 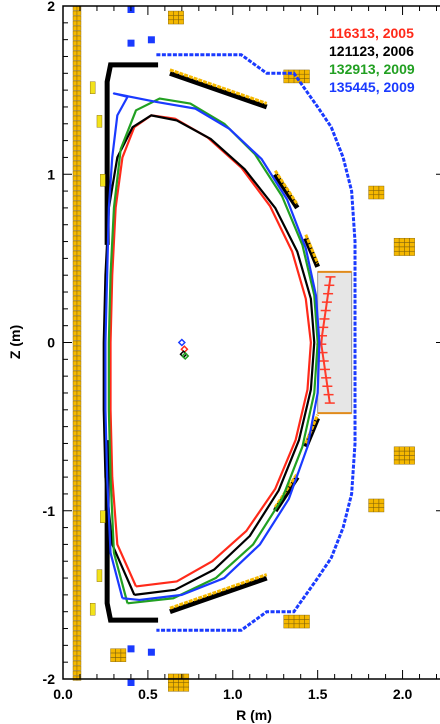 I want to click on legend-entry-1: 116313, 2005, so click(x=371, y=33).